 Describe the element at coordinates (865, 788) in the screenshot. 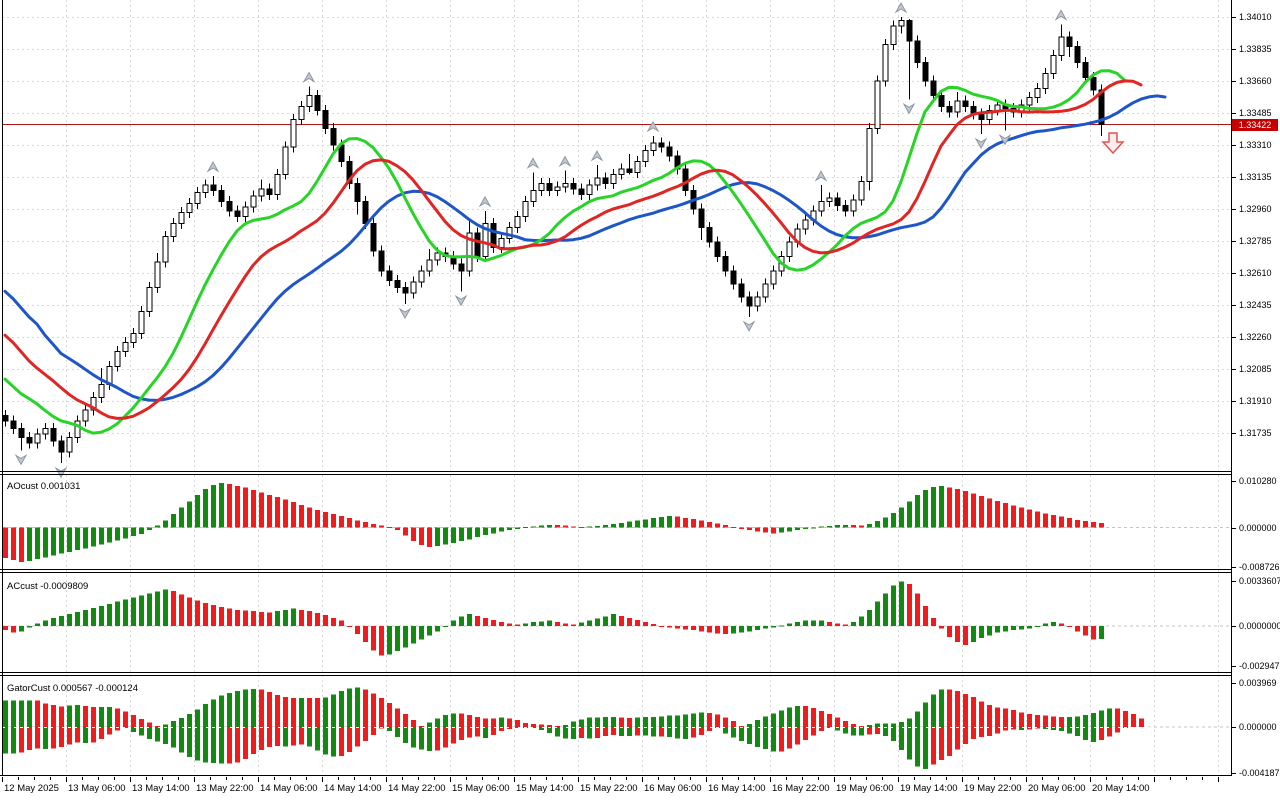

I see `time-label: 19 May 06:00` at that location.